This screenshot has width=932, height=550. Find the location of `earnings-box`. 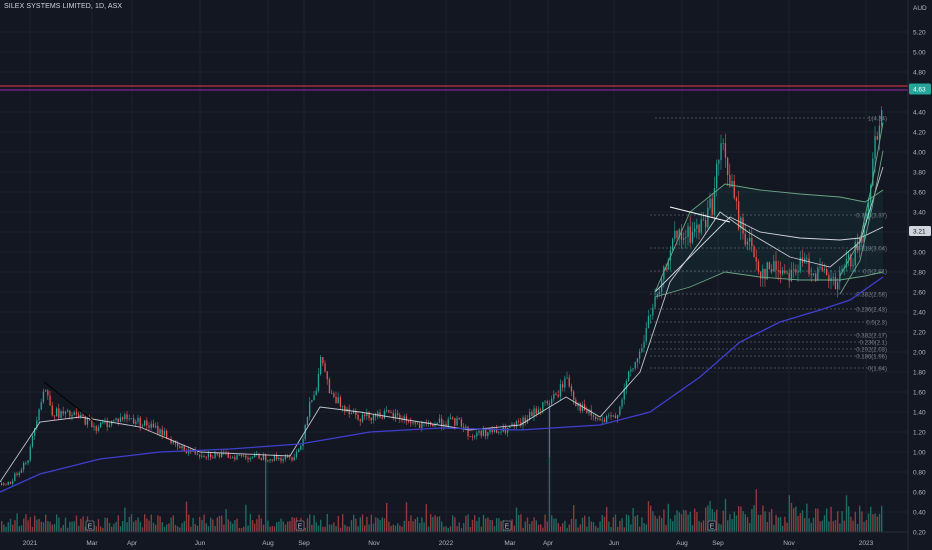

earnings-box is located at coordinates (507, 525).